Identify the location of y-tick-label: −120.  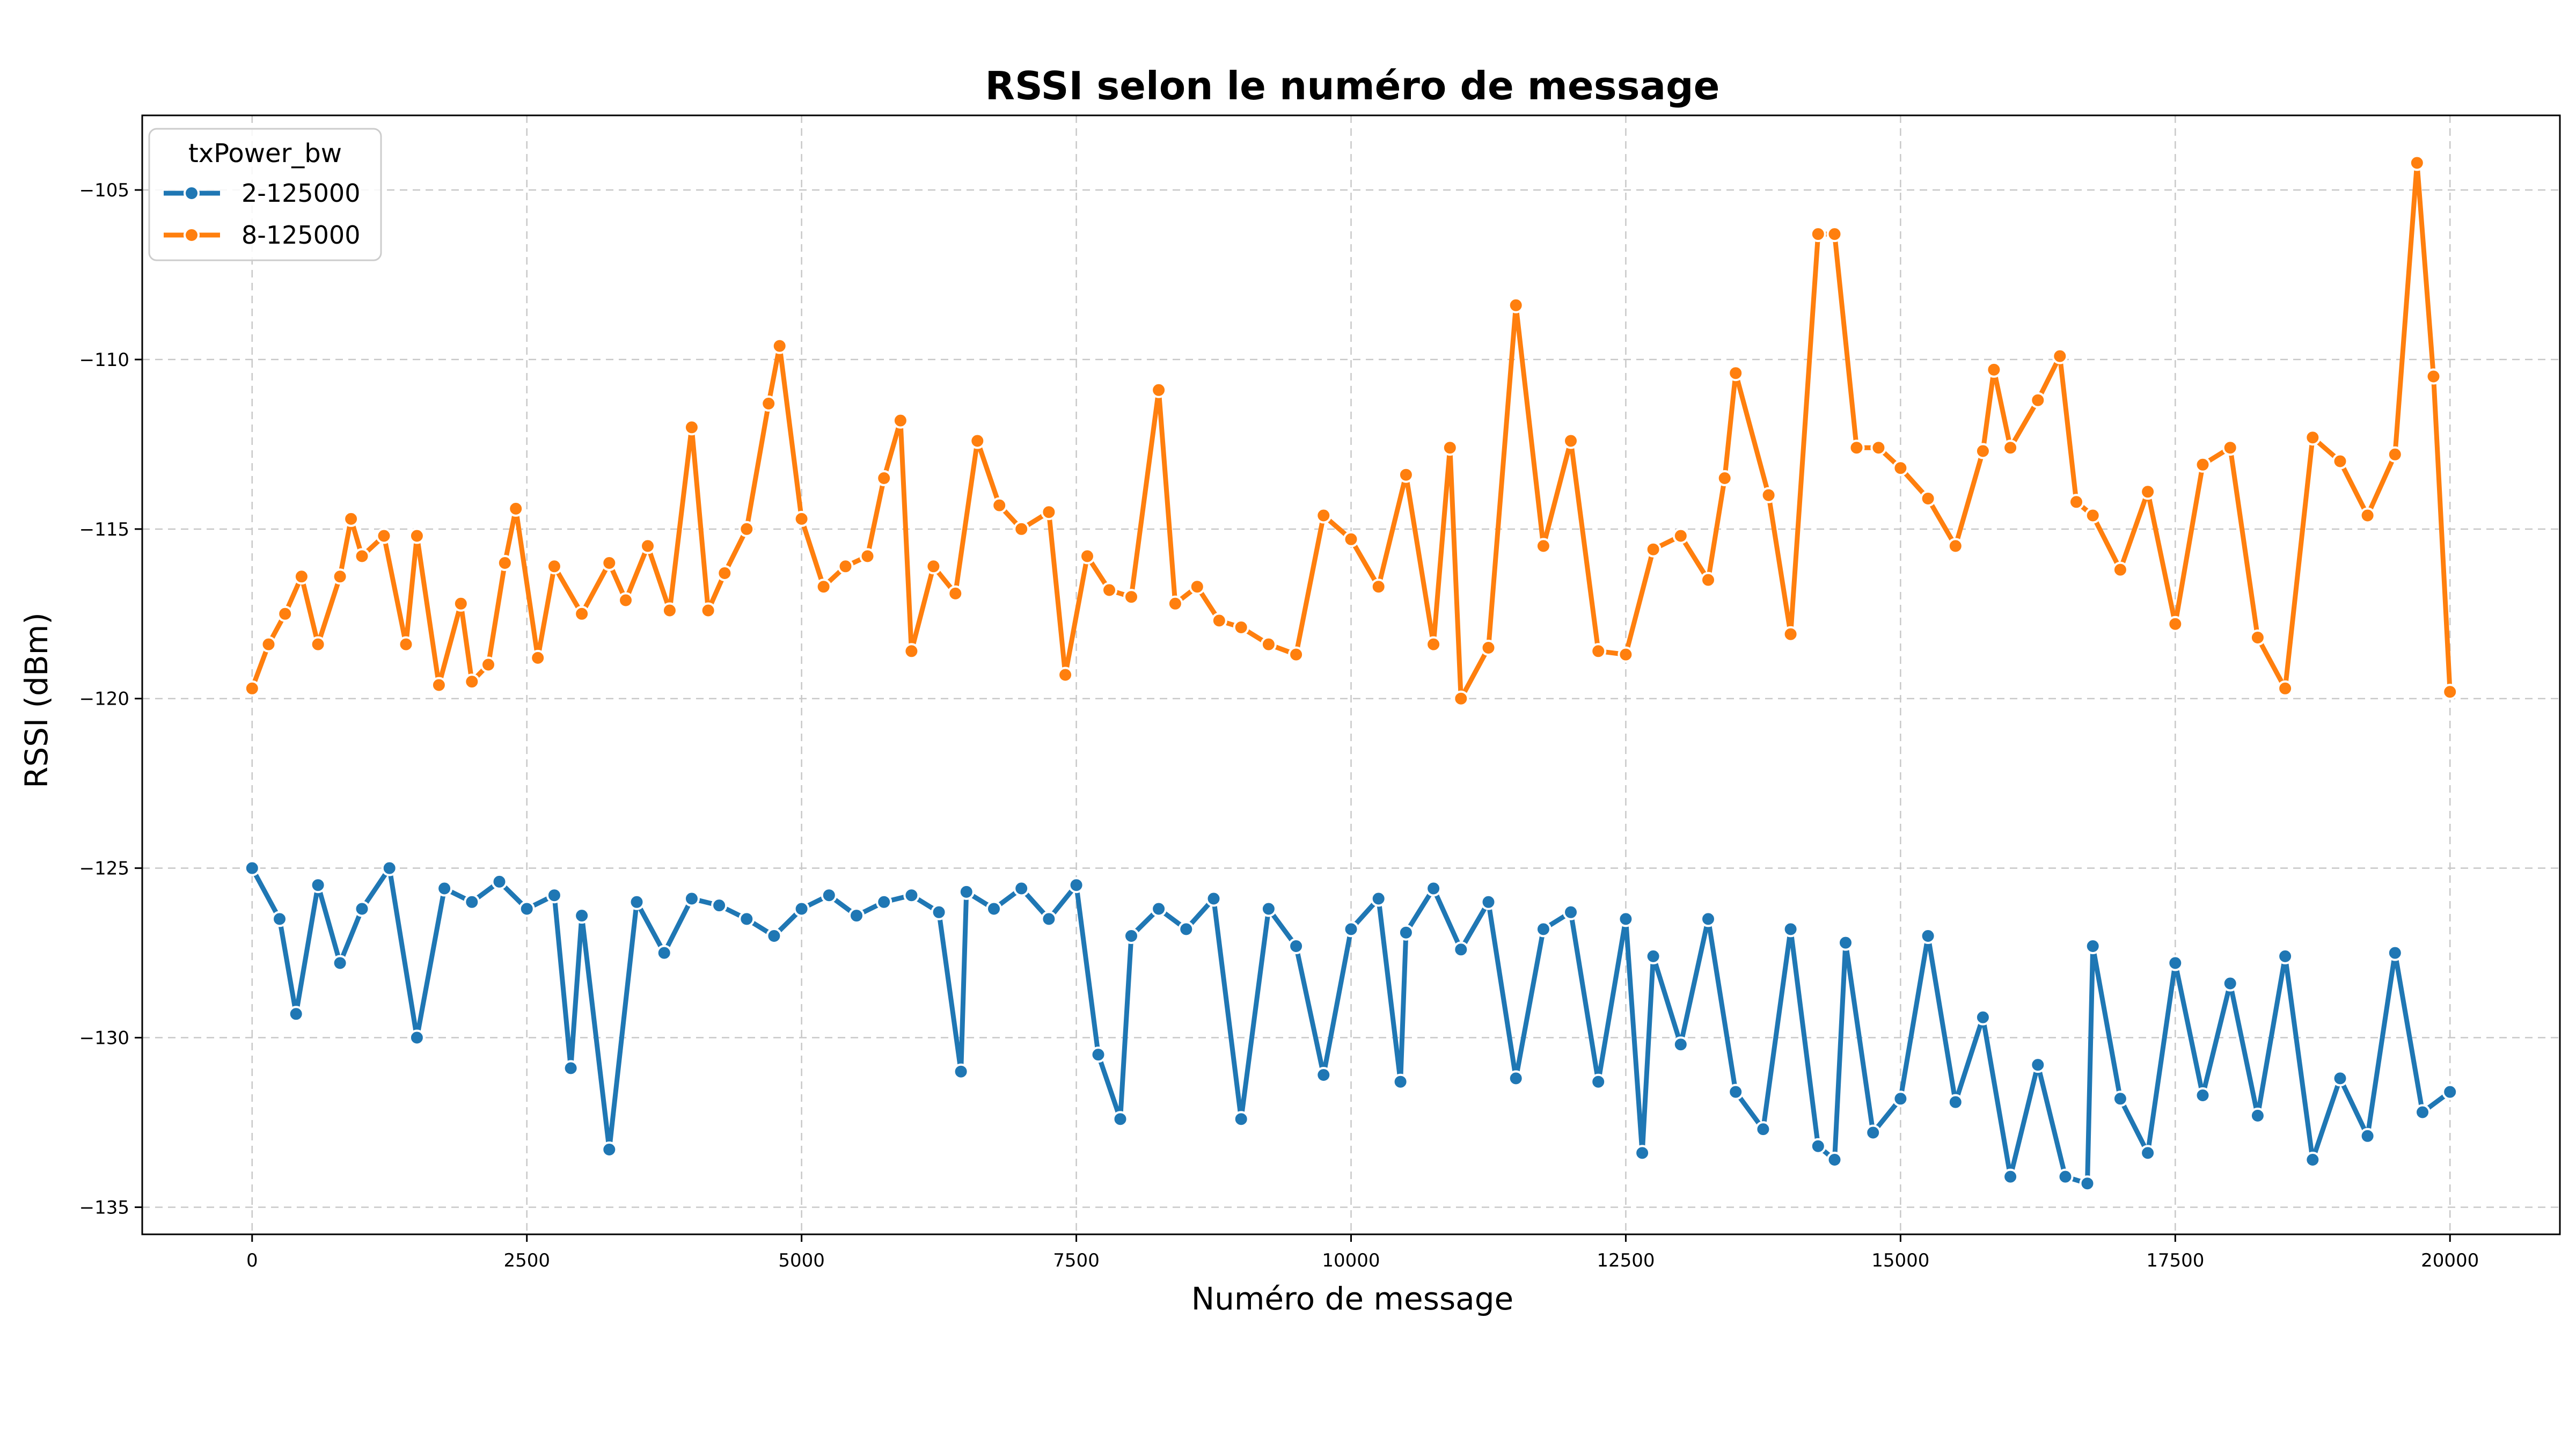
(104, 699).